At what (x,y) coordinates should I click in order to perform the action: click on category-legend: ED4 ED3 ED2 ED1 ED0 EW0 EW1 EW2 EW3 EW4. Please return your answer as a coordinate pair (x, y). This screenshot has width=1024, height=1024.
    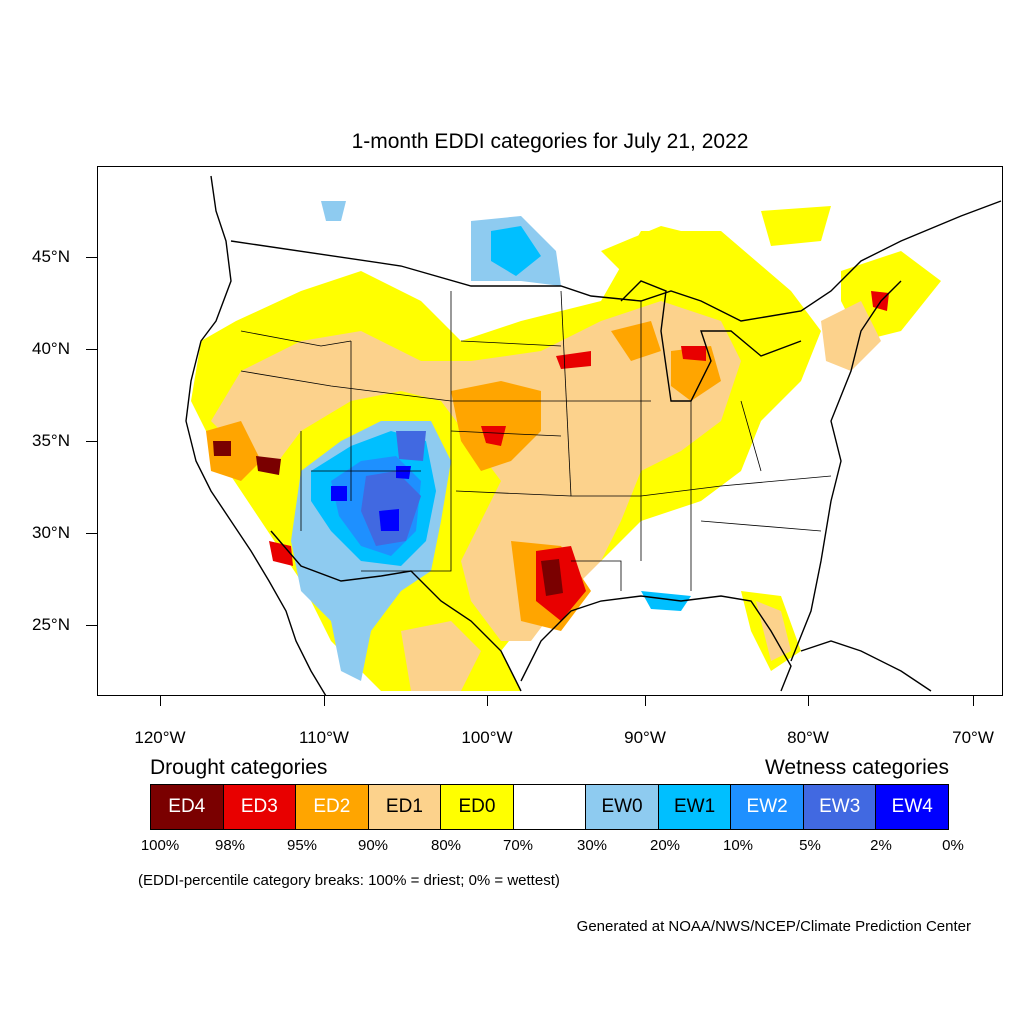
    Looking at the image, I should click on (549, 807).